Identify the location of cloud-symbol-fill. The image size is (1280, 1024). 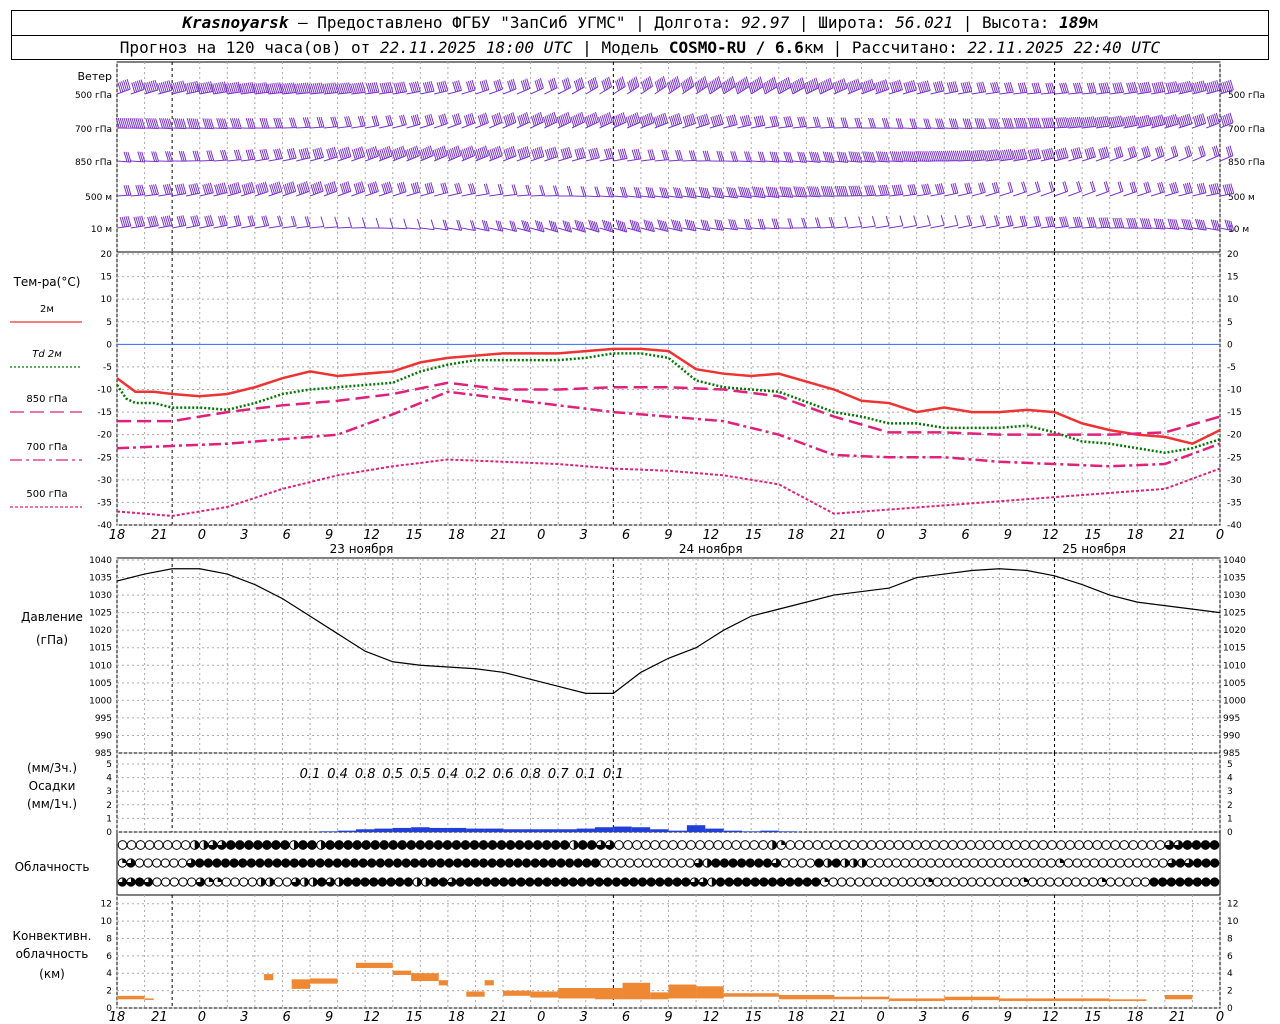
(694, 882).